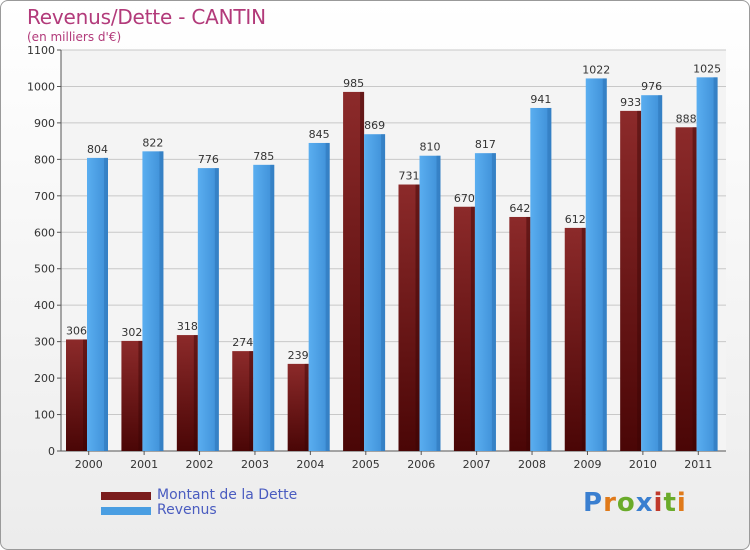  I want to click on y-tick-label: 0, so click(51, 451).